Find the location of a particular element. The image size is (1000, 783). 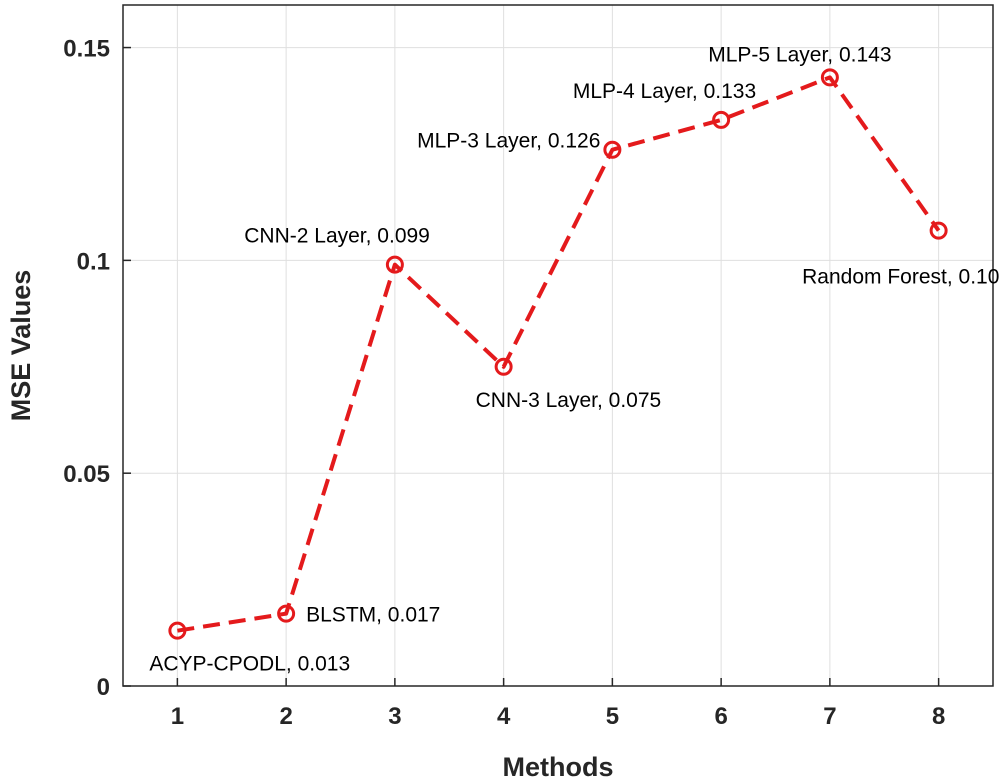

x-tick-label: 4 is located at coordinates (504, 716).